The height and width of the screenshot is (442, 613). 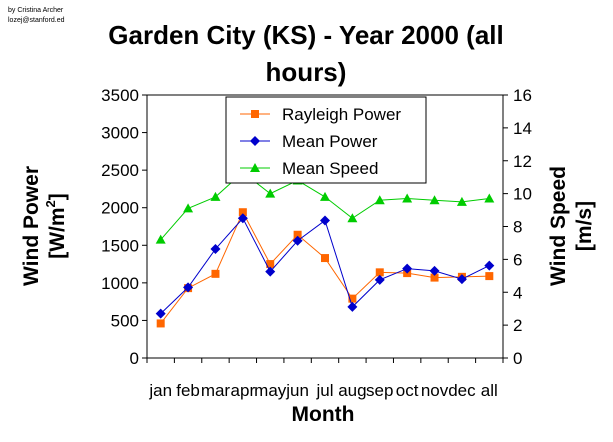 What do you see at coordinates (120, 170) in the screenshot?
I see `left-axis-tick-label: 2500` at bounding box center [120, 170].